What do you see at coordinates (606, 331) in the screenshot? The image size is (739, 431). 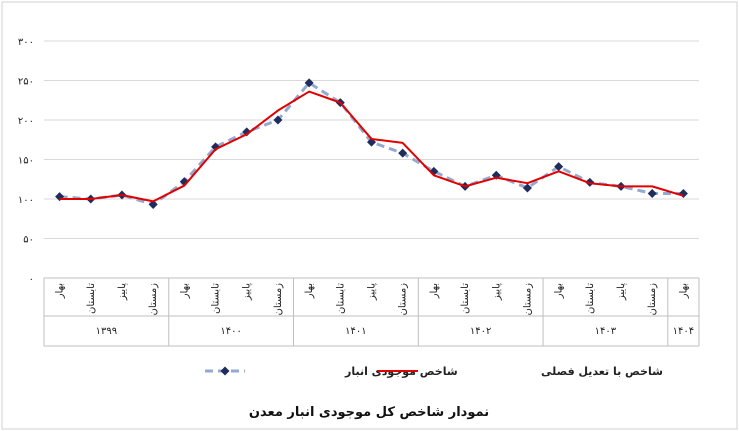 I see `year-label: ۱۴۰۳` at bounding box center [606, 331].